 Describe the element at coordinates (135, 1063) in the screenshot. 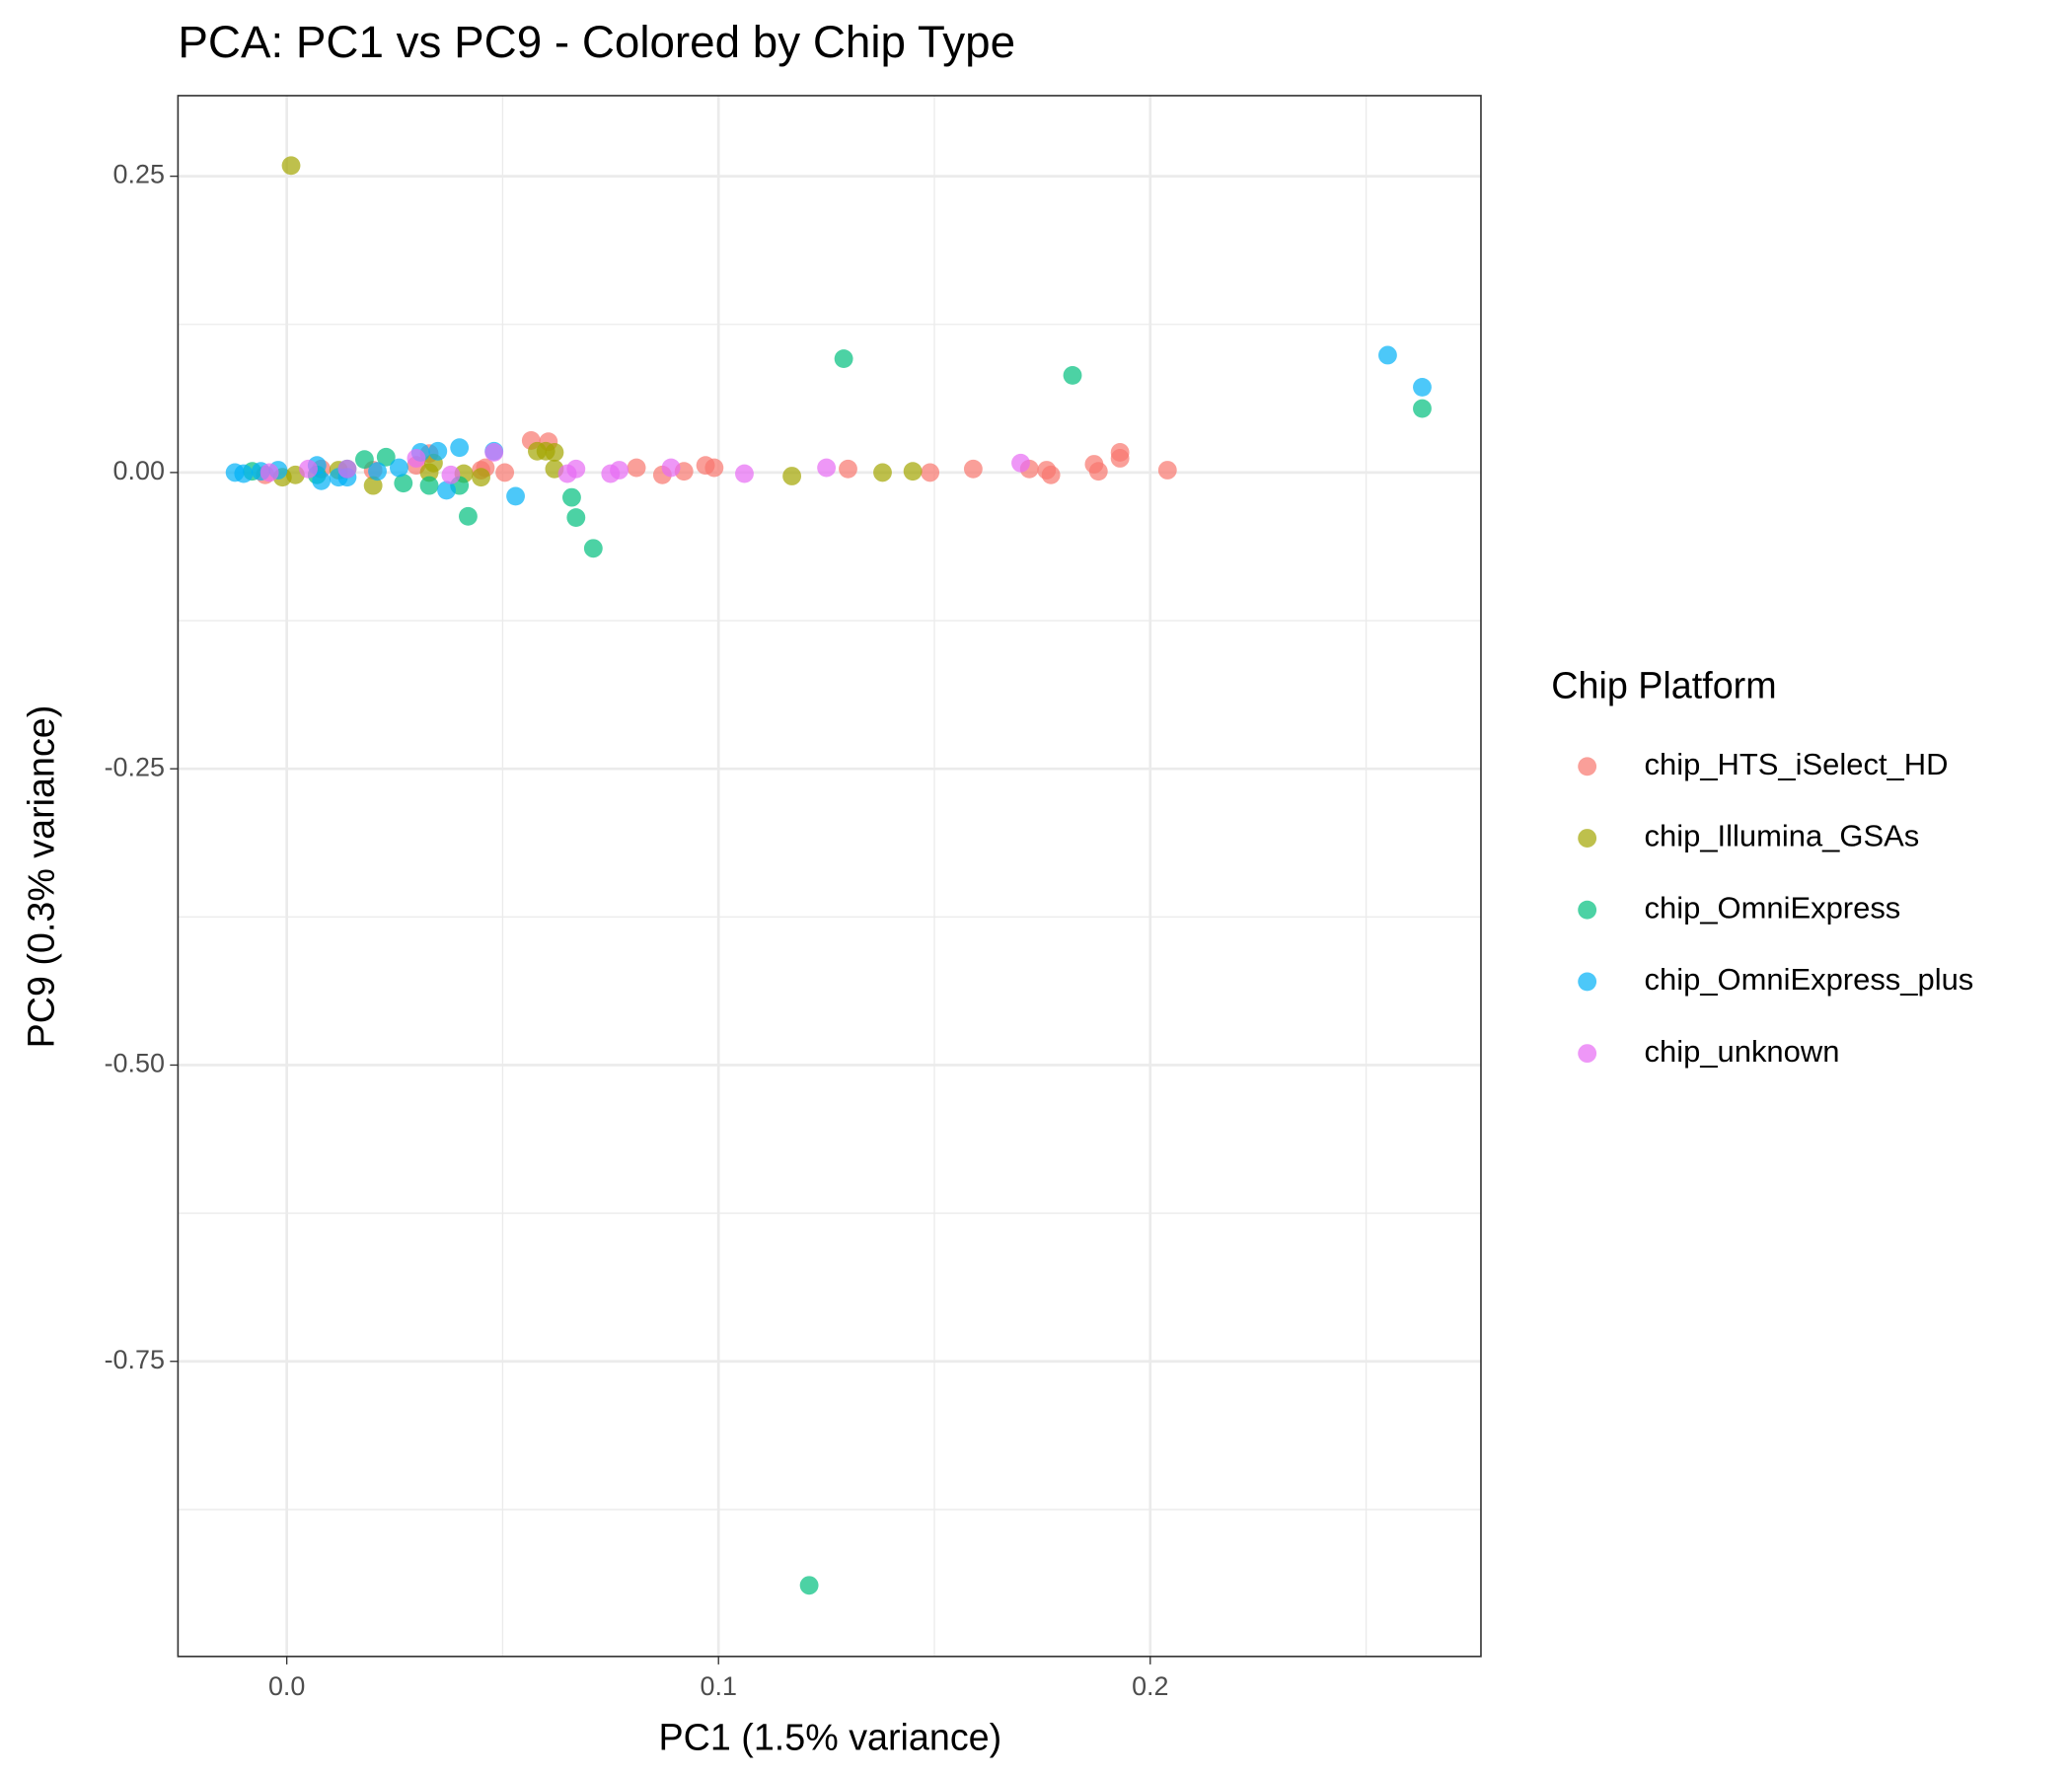

I see `y-tick-label: -0.50` at that location.